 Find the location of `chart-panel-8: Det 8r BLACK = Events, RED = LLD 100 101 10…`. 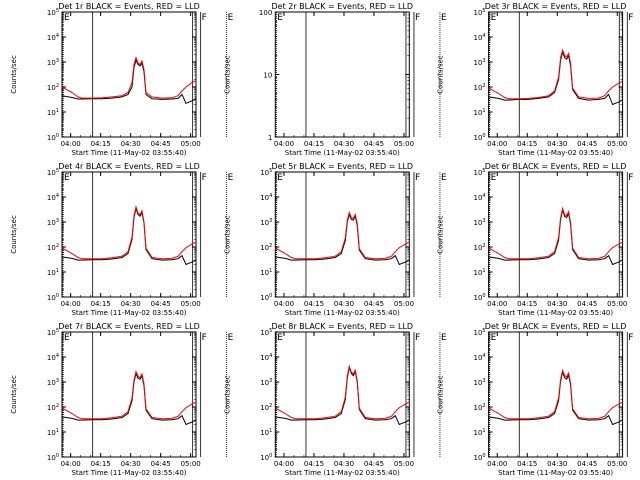

chart-panel-8: Det 8r BLACK = Events, RED = LLD 100 101 10… is located at coordinates (335, 399).